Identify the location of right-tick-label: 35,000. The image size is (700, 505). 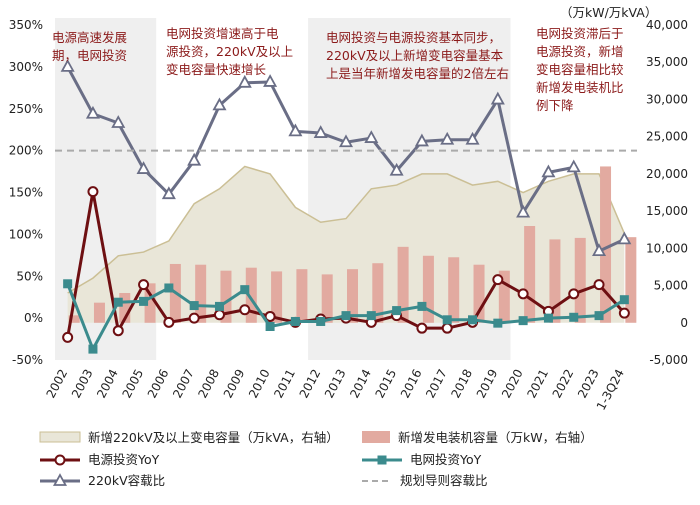
(667, 62).